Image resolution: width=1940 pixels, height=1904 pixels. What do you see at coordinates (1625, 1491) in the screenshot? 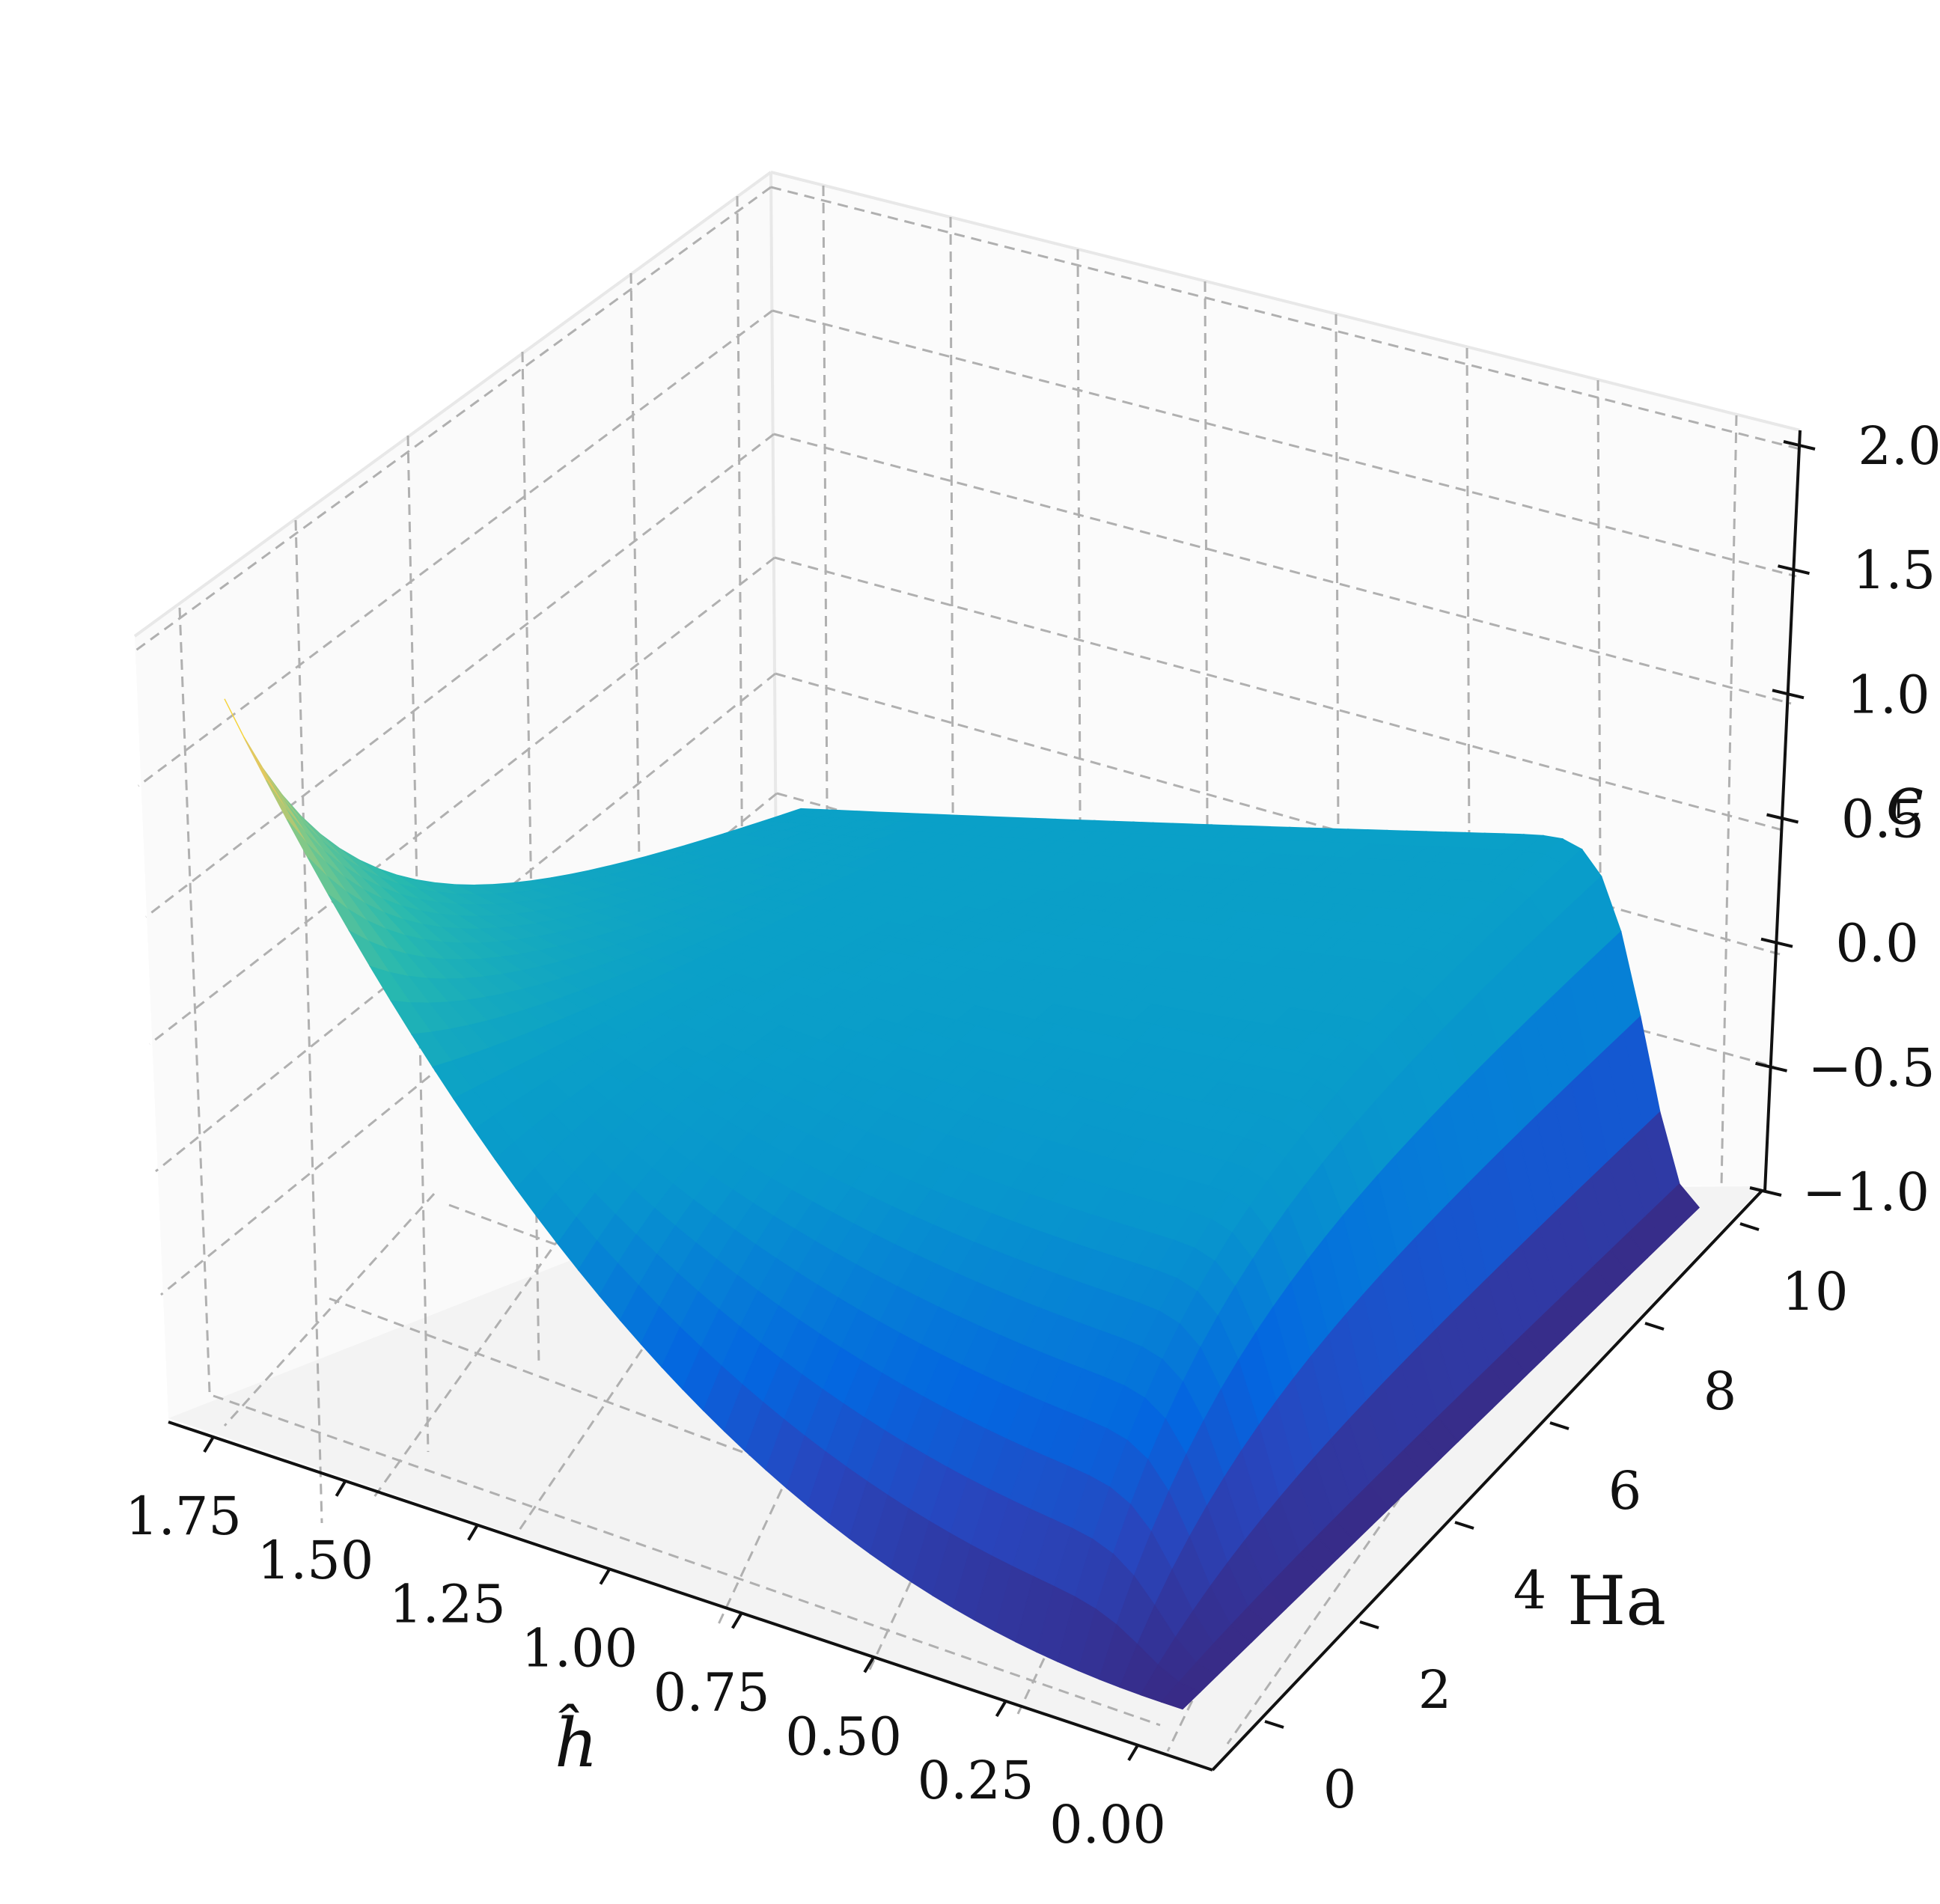
I see `y-tick-label: 6` at bounding box center [1625, 1491].